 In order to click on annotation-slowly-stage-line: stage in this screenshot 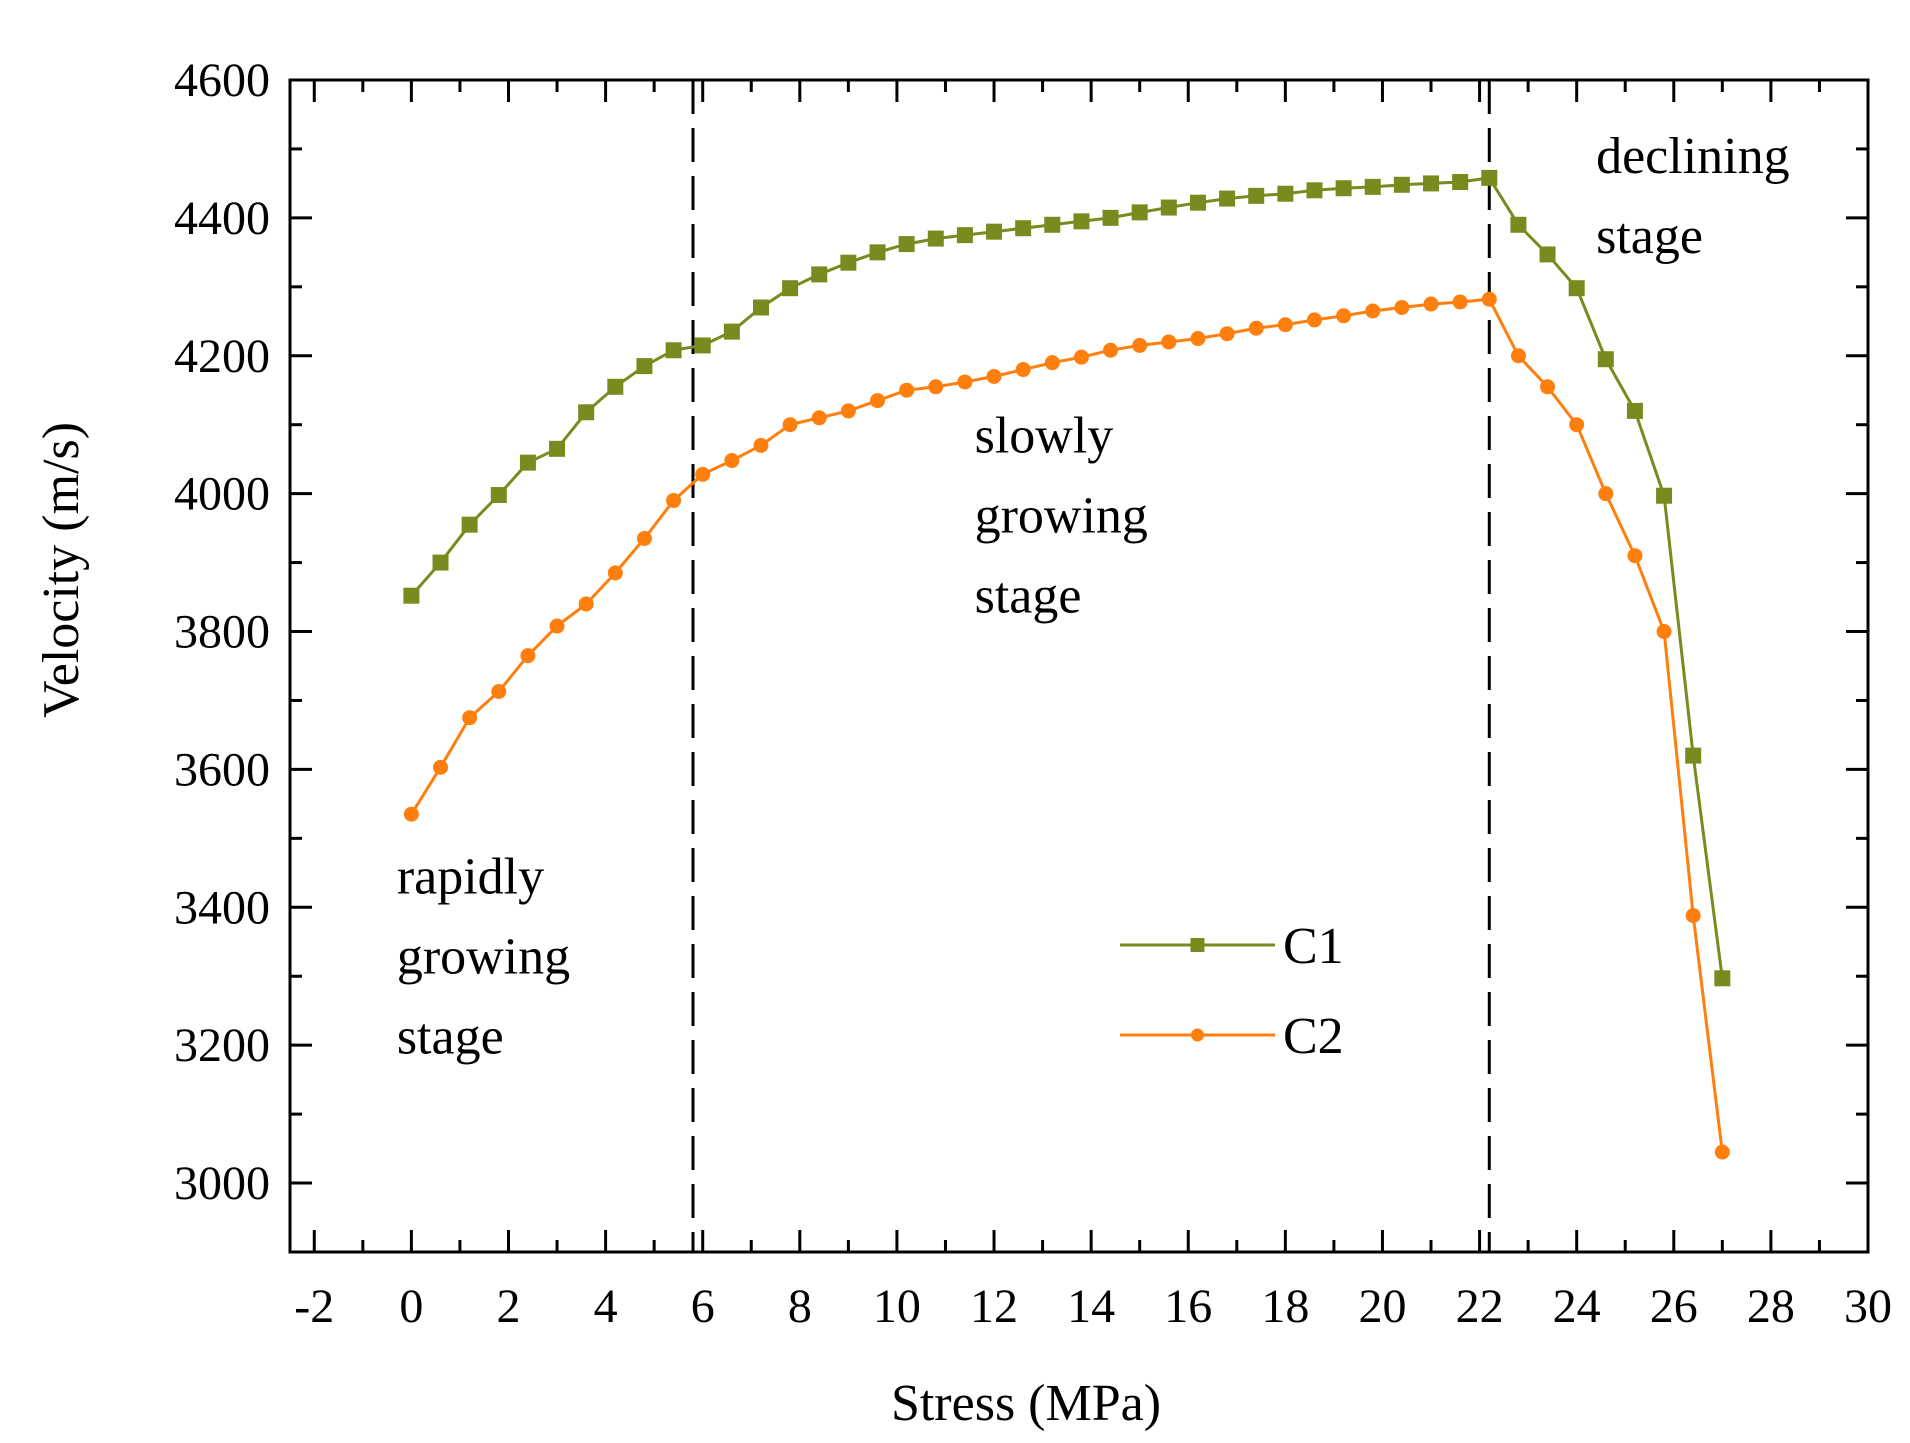, I will do `click(1028, 595)`.